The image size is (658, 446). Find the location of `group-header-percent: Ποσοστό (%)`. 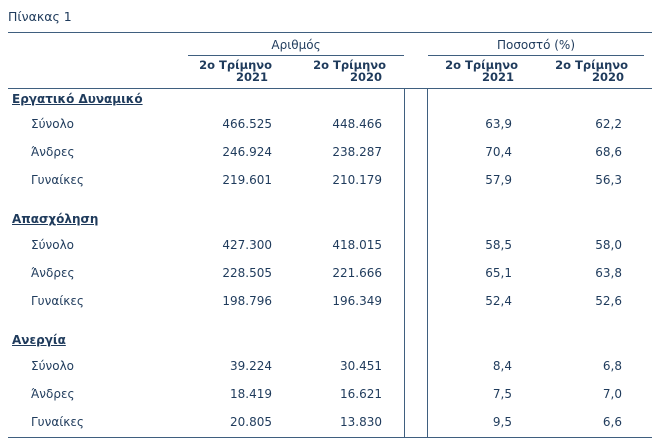

group-header-percent: Ποσοστό (%) is located at coordinates (536, 45).